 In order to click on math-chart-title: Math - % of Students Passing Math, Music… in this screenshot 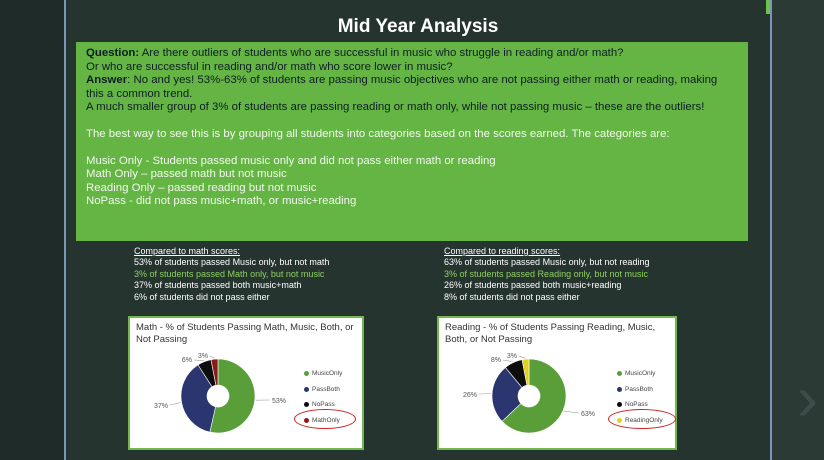, I will do `click(245, 333)`.